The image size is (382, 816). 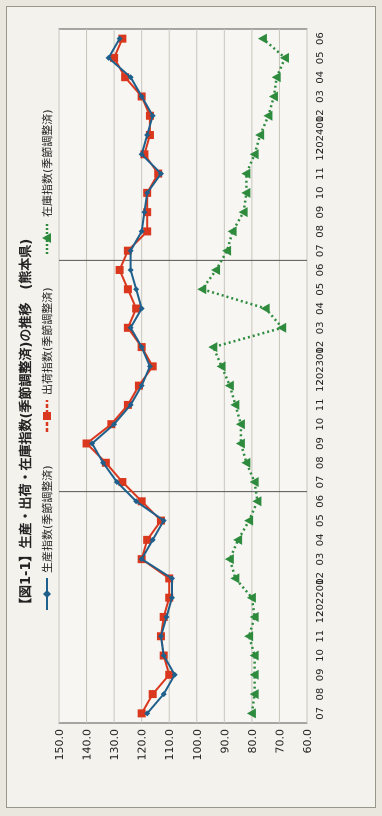 What do you see at coordinates (197, 745) in the screenshot?
I see `y-tick-label: 100.0` at bounding box center [197, 745].